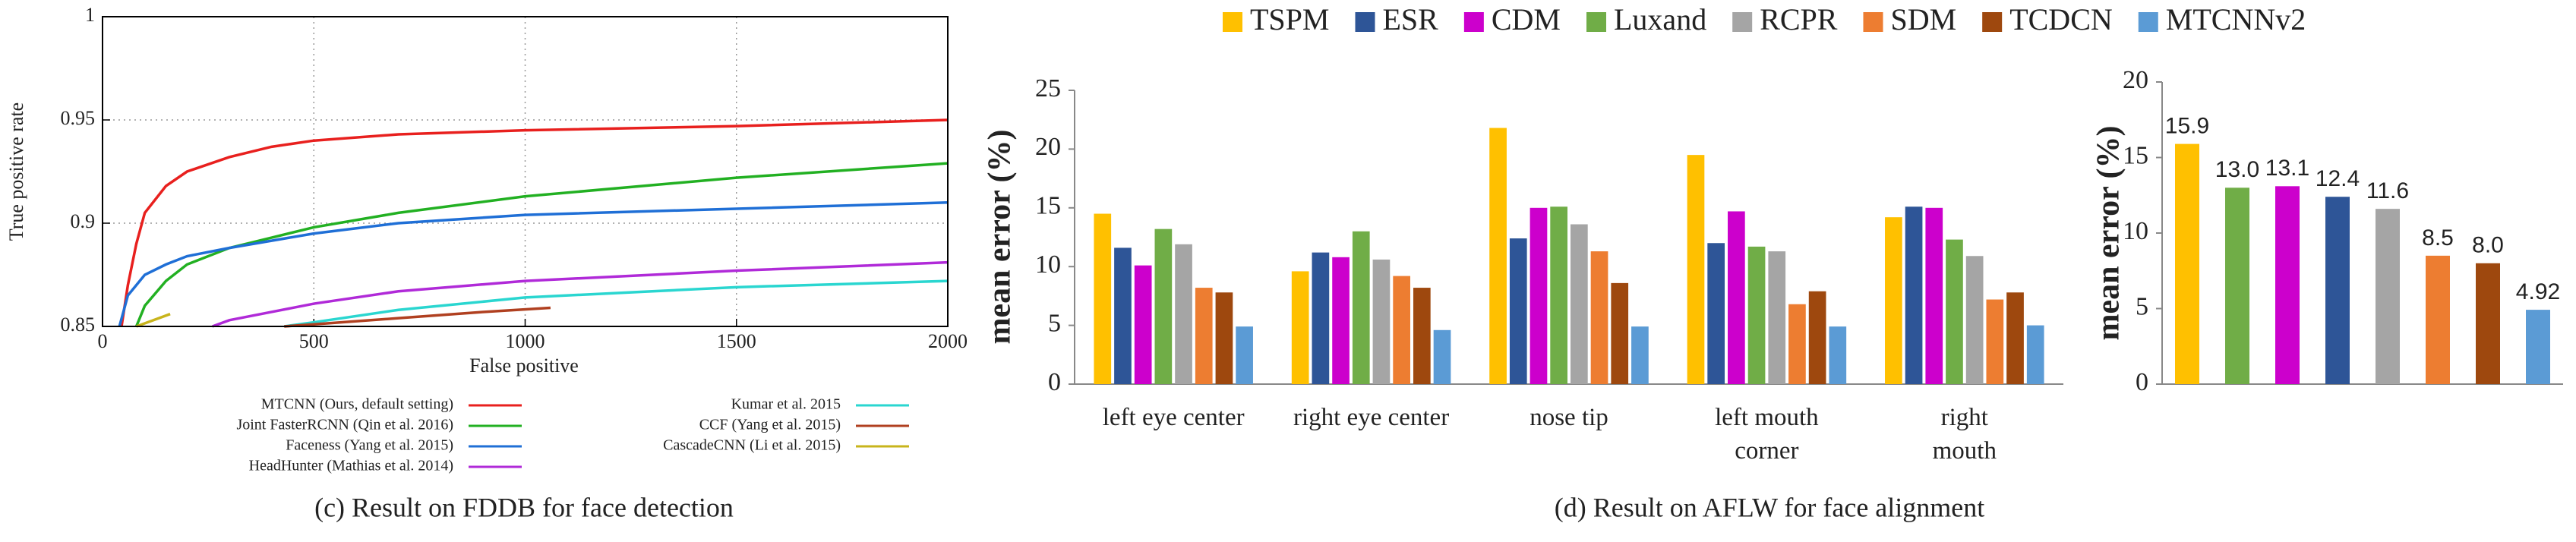  I want to click on x-tick-label: 1000, so click(525, 341).